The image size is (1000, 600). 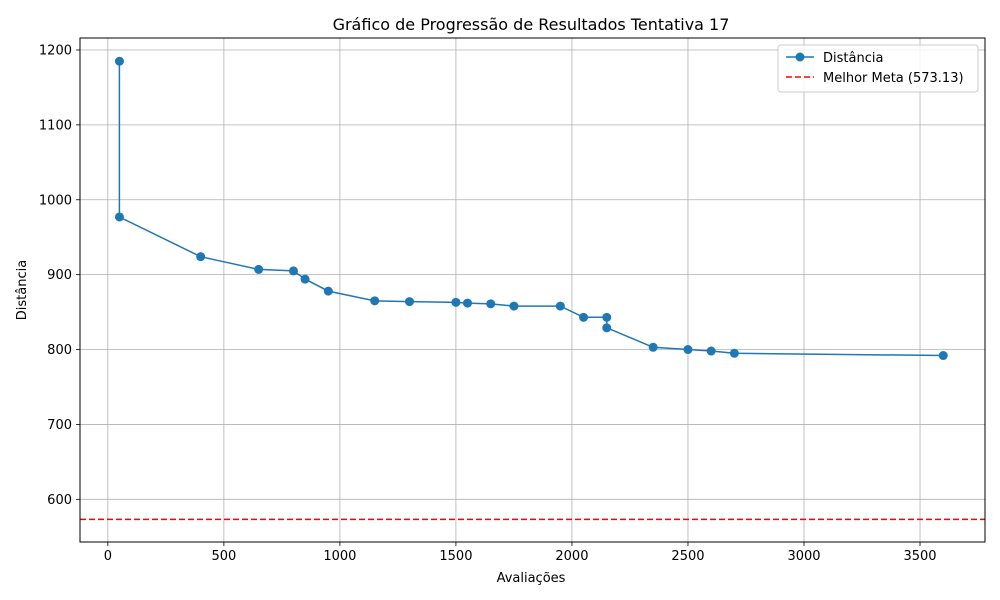 What do you see at coordinates (108, 556) in the screenshot?
I see `x-tick-label: 0` at bounding box center [108, 556].